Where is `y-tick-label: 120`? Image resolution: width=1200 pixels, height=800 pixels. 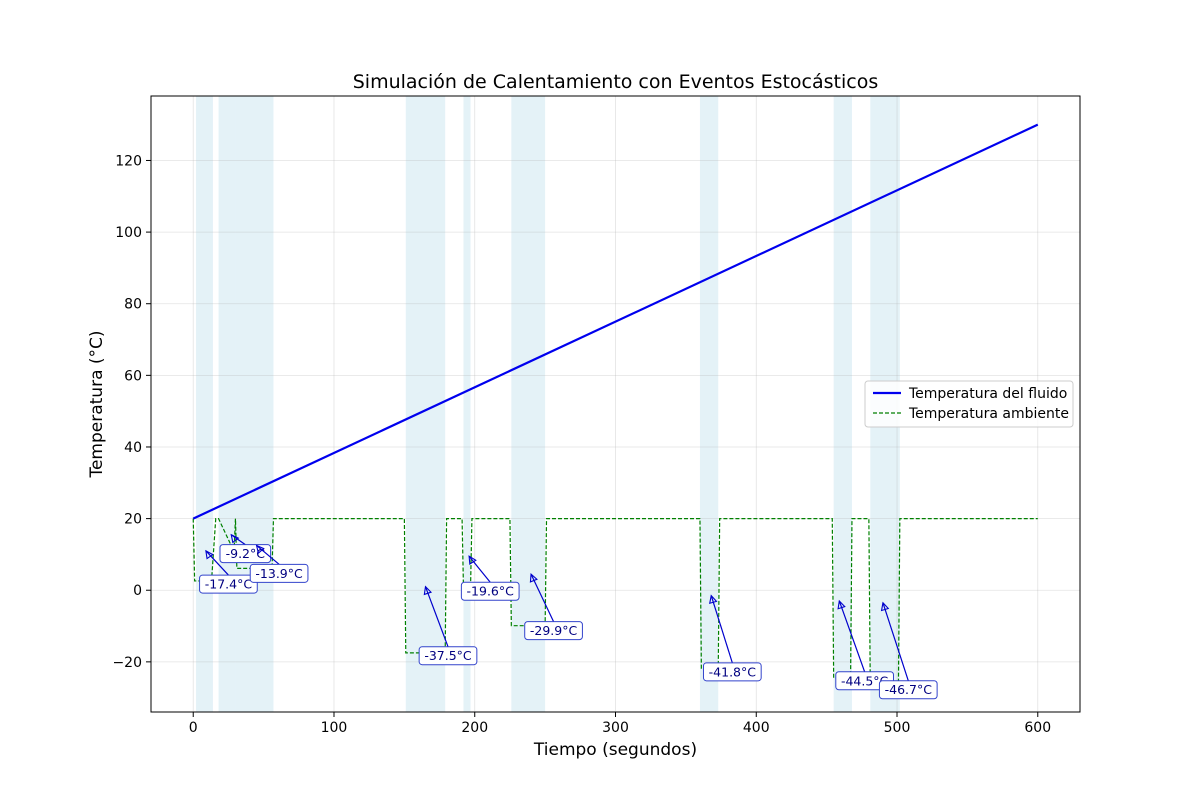 y-tick-label: 120 is located at coordinates (128, 161).